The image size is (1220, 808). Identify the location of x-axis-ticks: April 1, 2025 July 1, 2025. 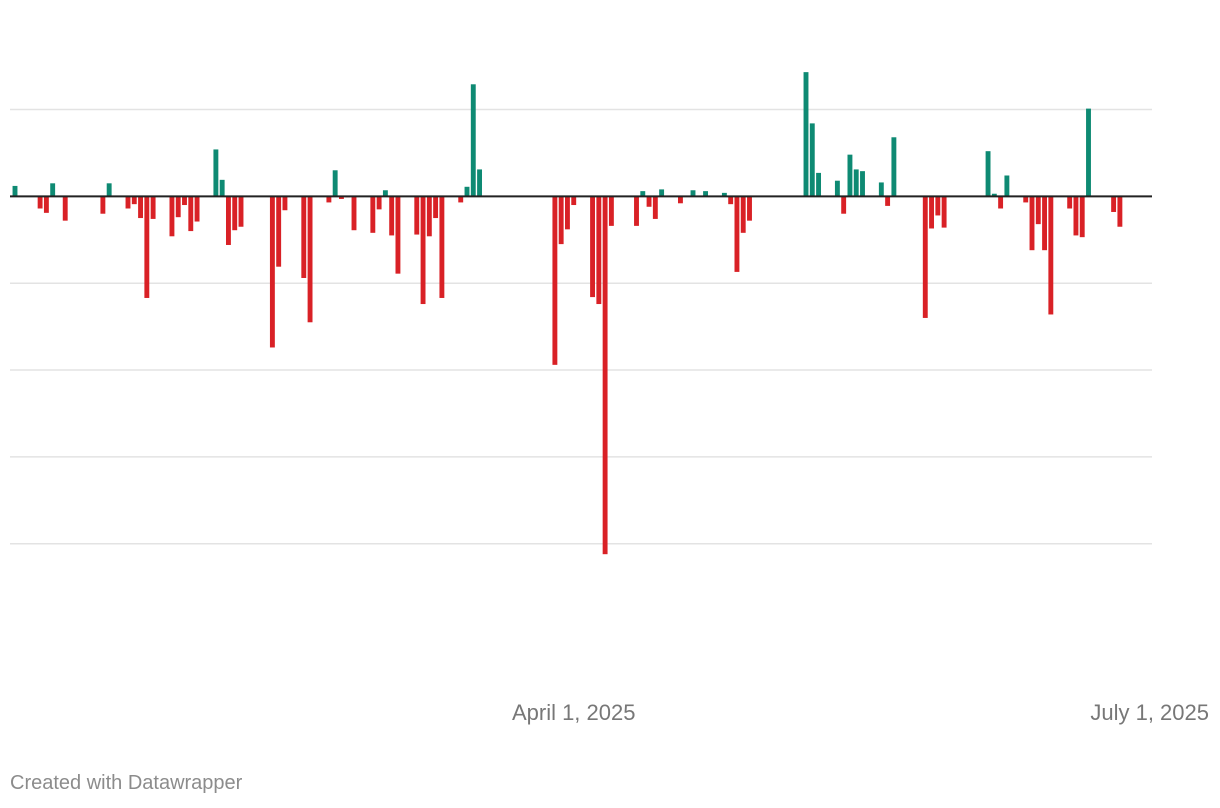
(860, 712).